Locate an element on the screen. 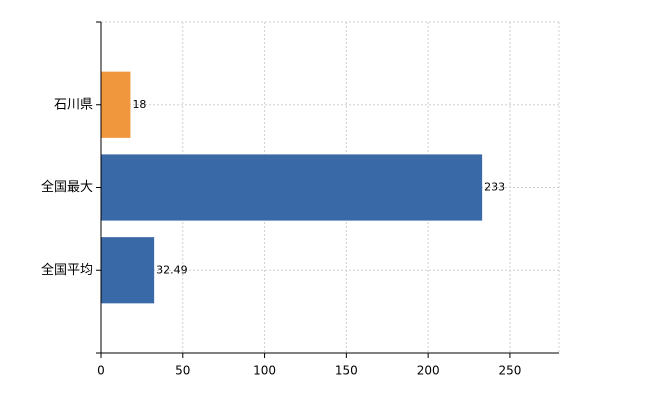 The height and width of the screenshot is (400, 650). data-label: 18 is located at coordinates (139, 104).